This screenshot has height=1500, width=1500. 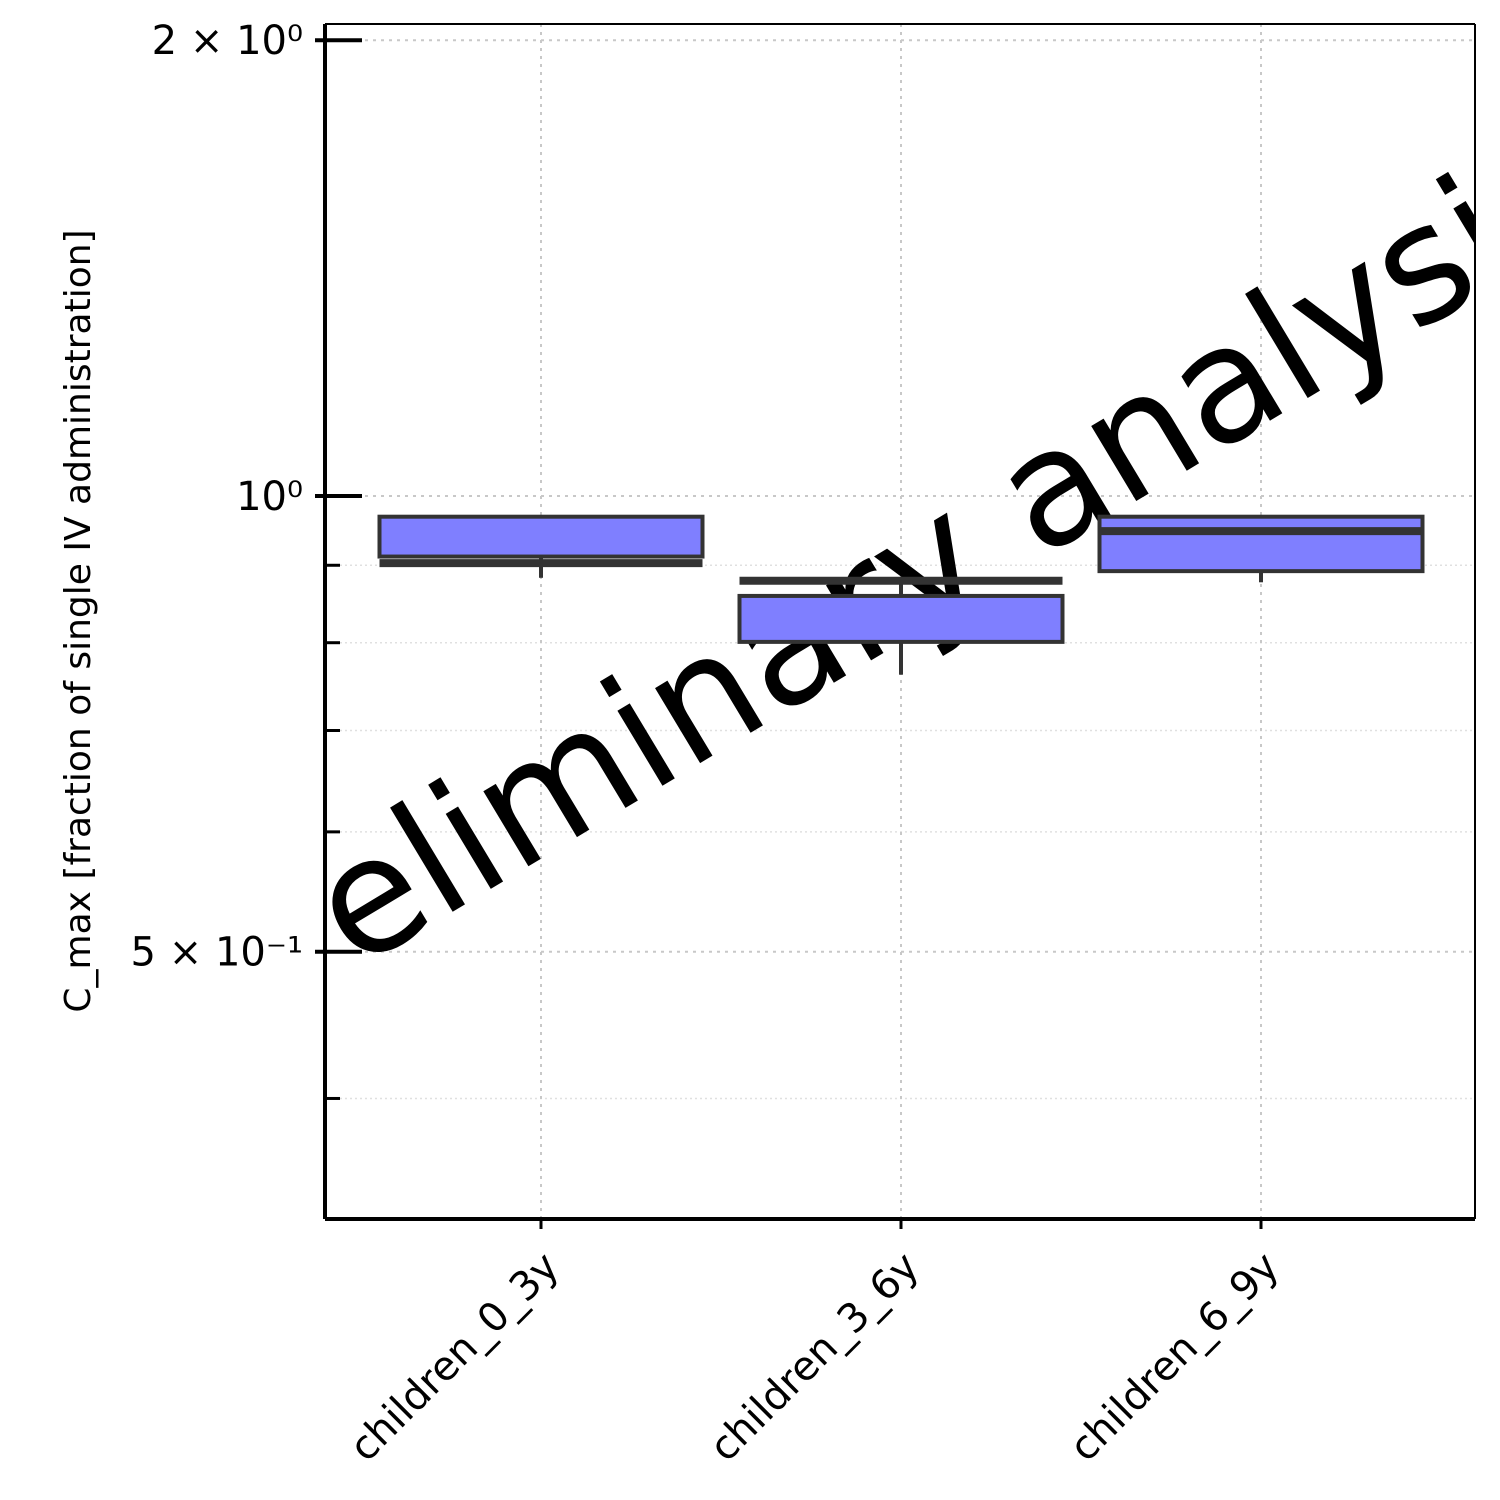 What do you see at coordinates (814, 1357) in the screenshot?
I see `x-tick-label: children_3_6y` at bounding box center [814, 1357].